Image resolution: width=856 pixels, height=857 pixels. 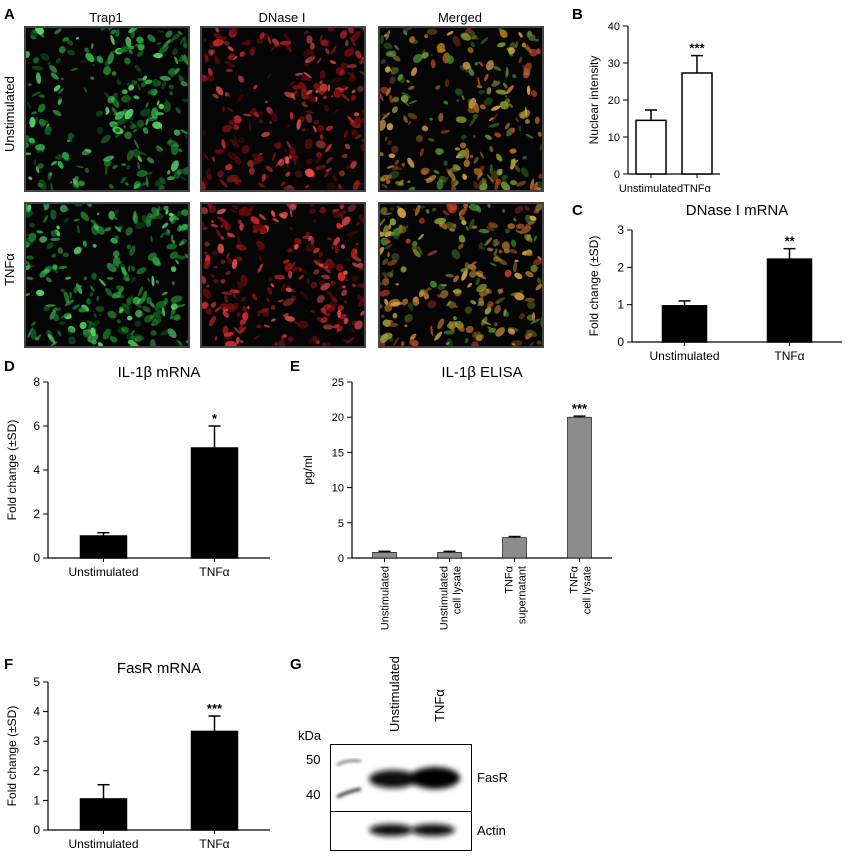 I want to click on micrograph-tnfa-merged-image, so click(x=461, y=275).